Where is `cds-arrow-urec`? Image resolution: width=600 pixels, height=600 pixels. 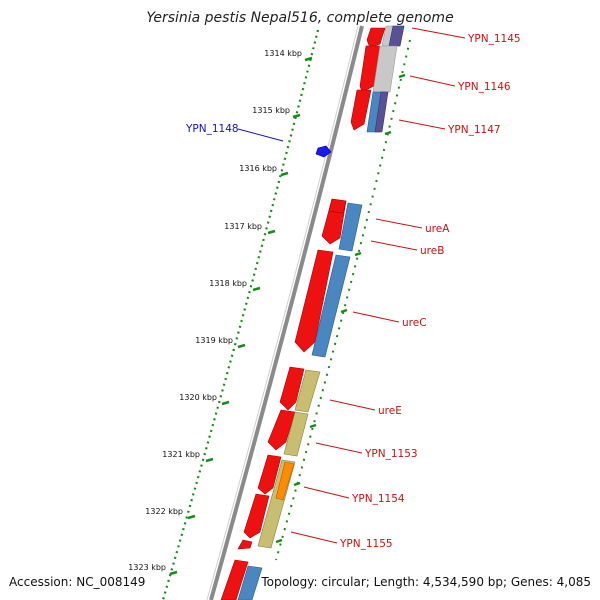
cds-arrow-urec is located at coordinates (314, 301).